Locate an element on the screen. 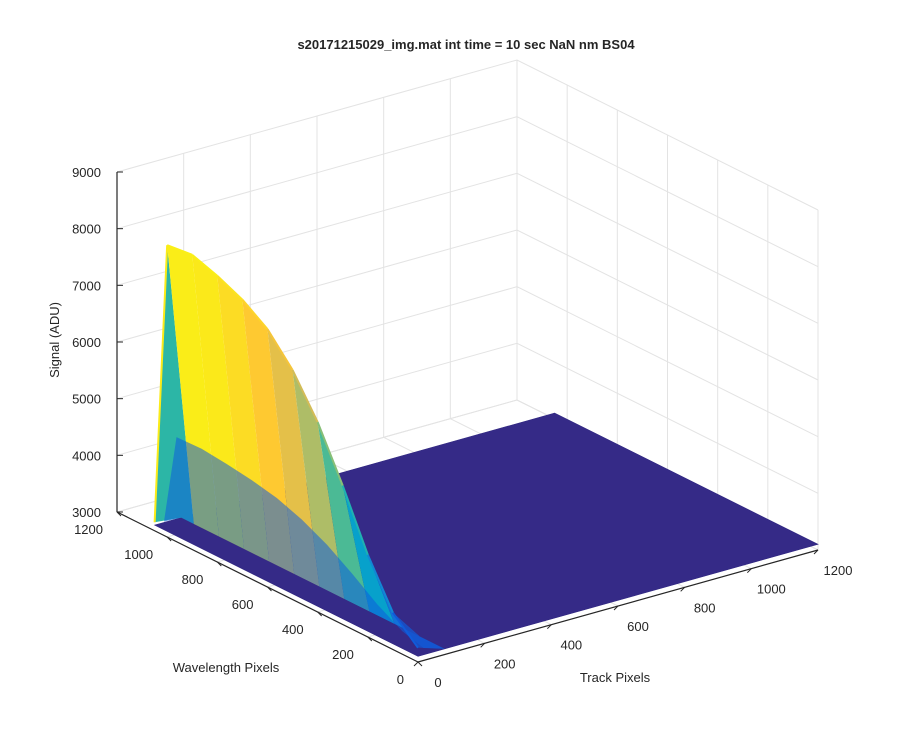 Image resolution: width=900 pixels, height=750 pixels. z-tick-label: 6000 is located at coordinates (86, 342).